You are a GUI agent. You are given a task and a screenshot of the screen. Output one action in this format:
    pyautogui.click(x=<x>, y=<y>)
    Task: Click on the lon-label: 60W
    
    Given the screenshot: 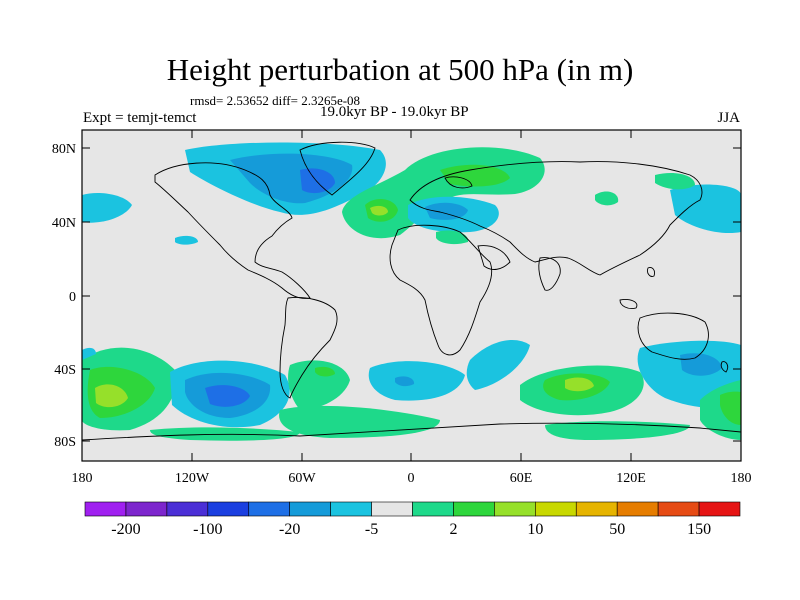 What is the action you would take?
    pyautogui.click(x=302, y=478)
    